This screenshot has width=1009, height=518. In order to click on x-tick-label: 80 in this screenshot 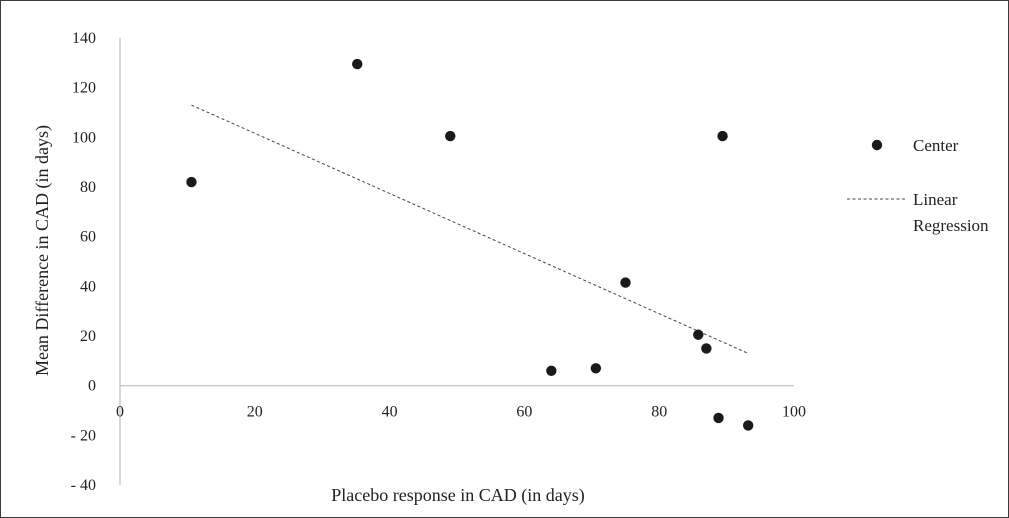, I will do `click(659, 412)`.